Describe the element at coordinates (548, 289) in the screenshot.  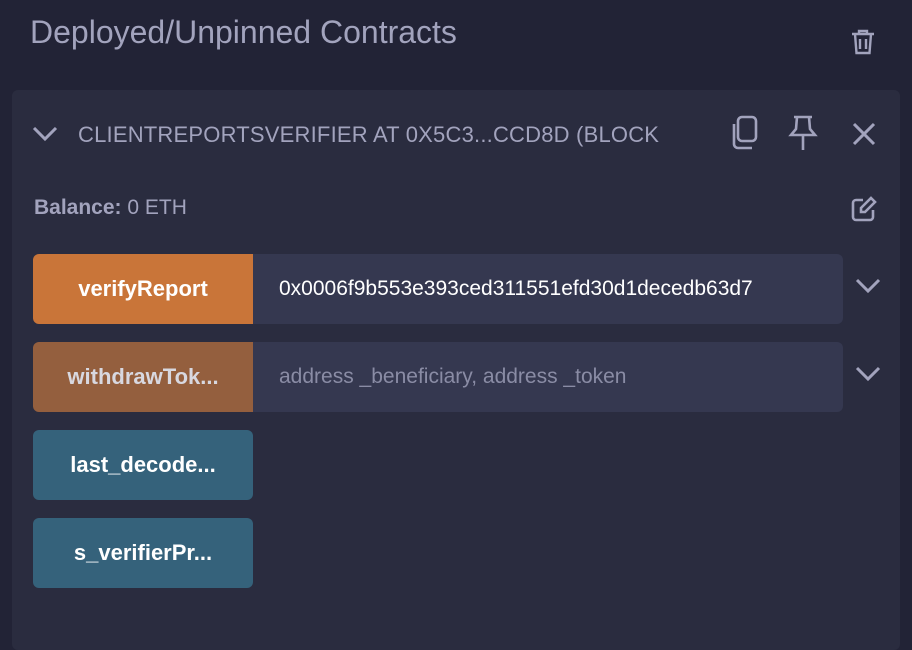
I see `verifyreport-input` at that location.